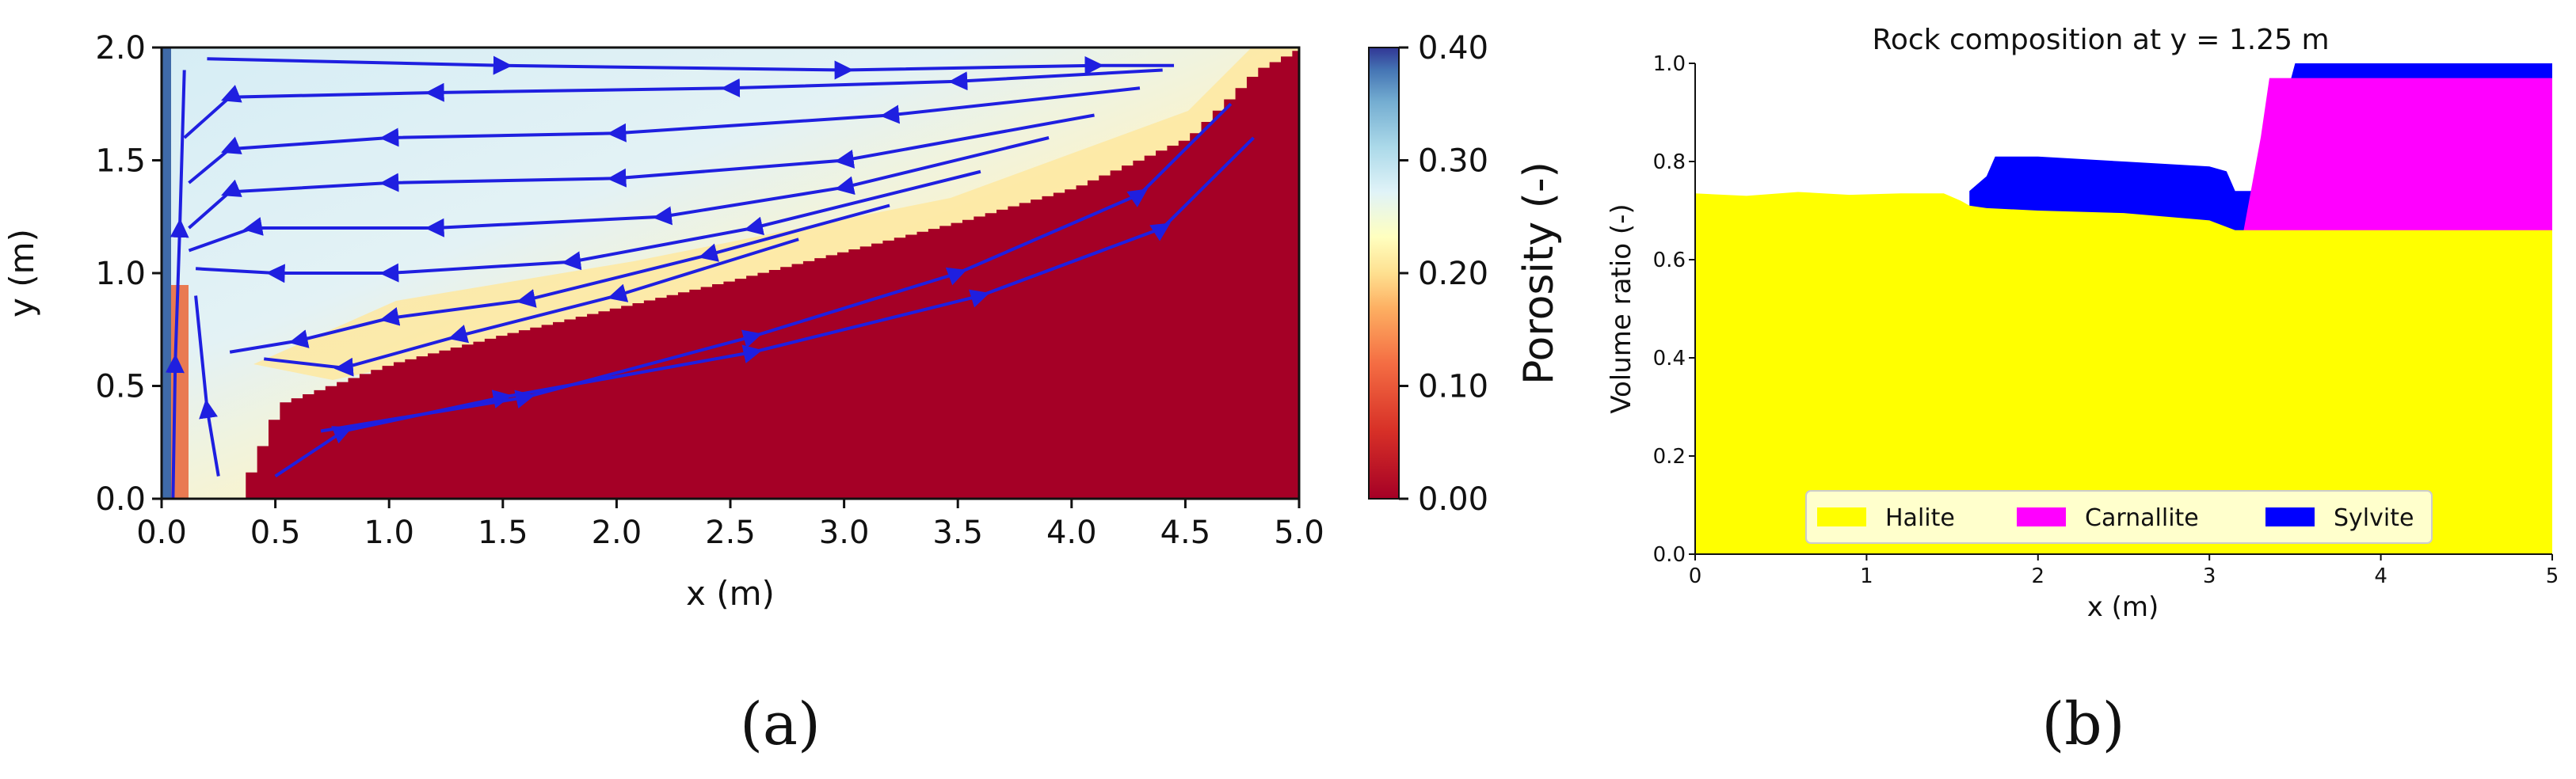  Describe the element at coordinates (1669, 457) in the screenshot. I see `y-tick-label-b: 0.2` at that location.